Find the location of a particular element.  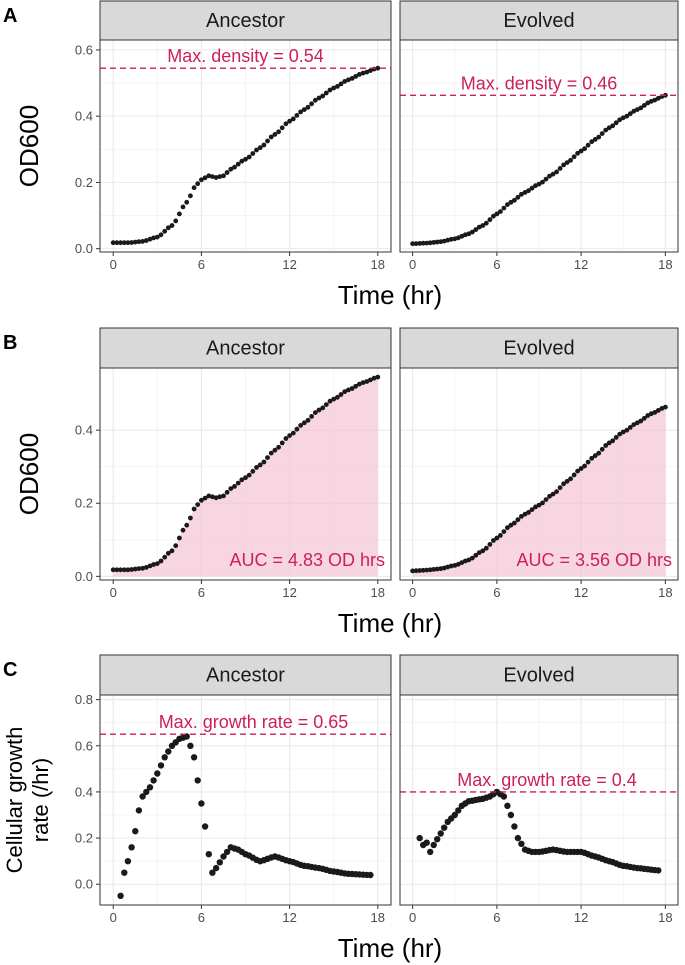

auc-label: AUC = 3.56 OD hrs is located at coordinates (594, 560).